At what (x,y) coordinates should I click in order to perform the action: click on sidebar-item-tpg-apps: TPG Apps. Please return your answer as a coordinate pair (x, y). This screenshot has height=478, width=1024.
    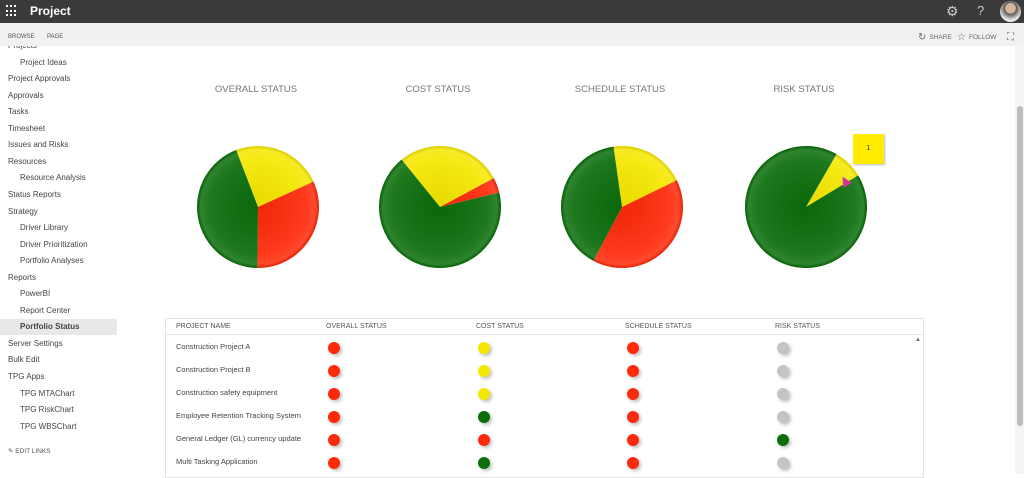
    Looking at the image, I should click on (26, 376).